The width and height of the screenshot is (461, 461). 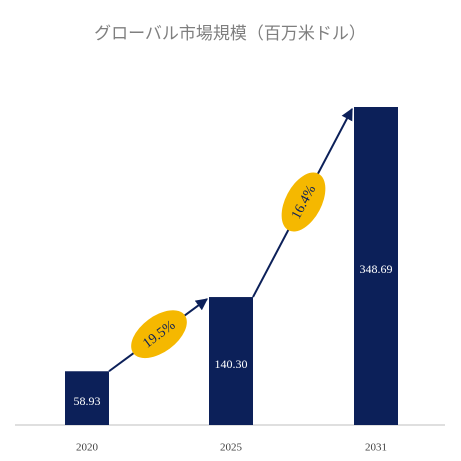 What do you see at coordinates (231, 448) in the screenshot?
I see `x-tick-label: 2025` at bounding box center [231, 448].